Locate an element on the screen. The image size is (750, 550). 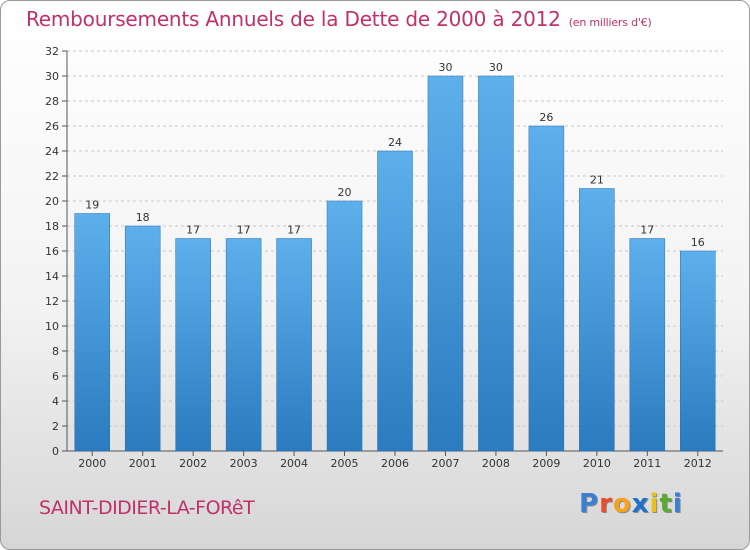
y-tick-label: 22 is located at coordinates (52, 176).